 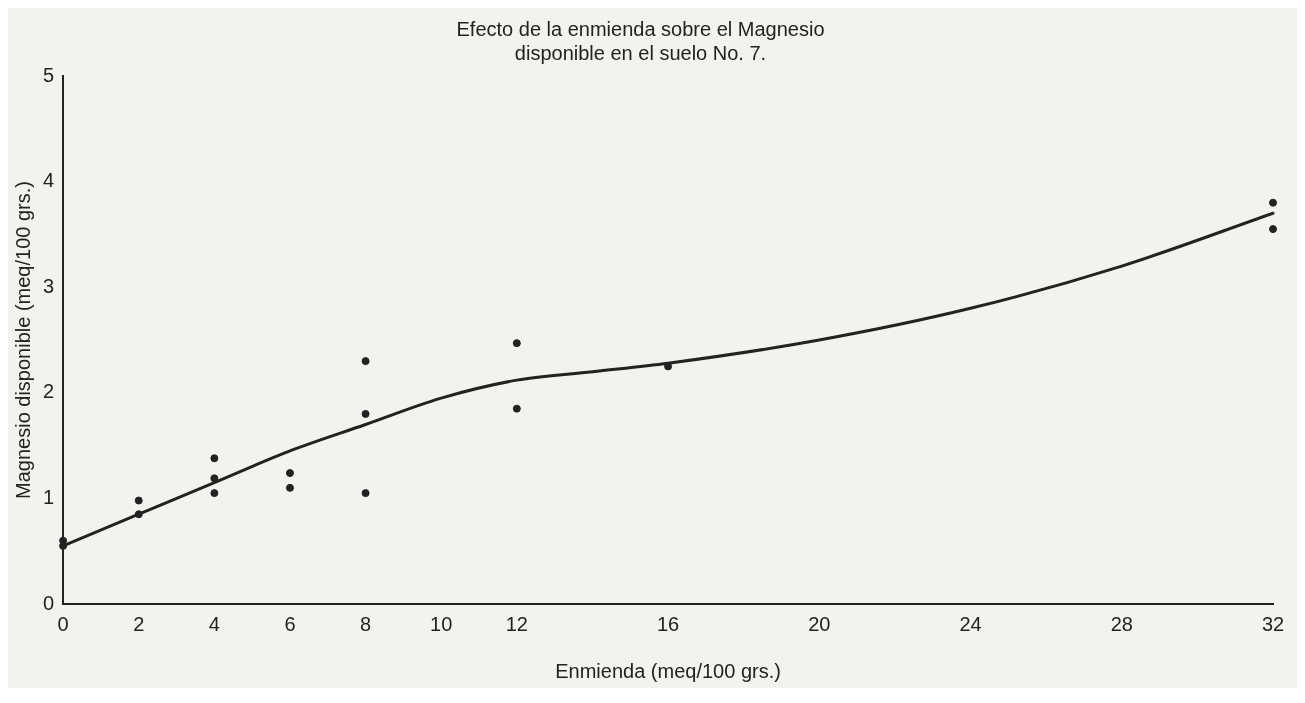 I want to click on y-tick-label: 4, so click(x=49, y=180).